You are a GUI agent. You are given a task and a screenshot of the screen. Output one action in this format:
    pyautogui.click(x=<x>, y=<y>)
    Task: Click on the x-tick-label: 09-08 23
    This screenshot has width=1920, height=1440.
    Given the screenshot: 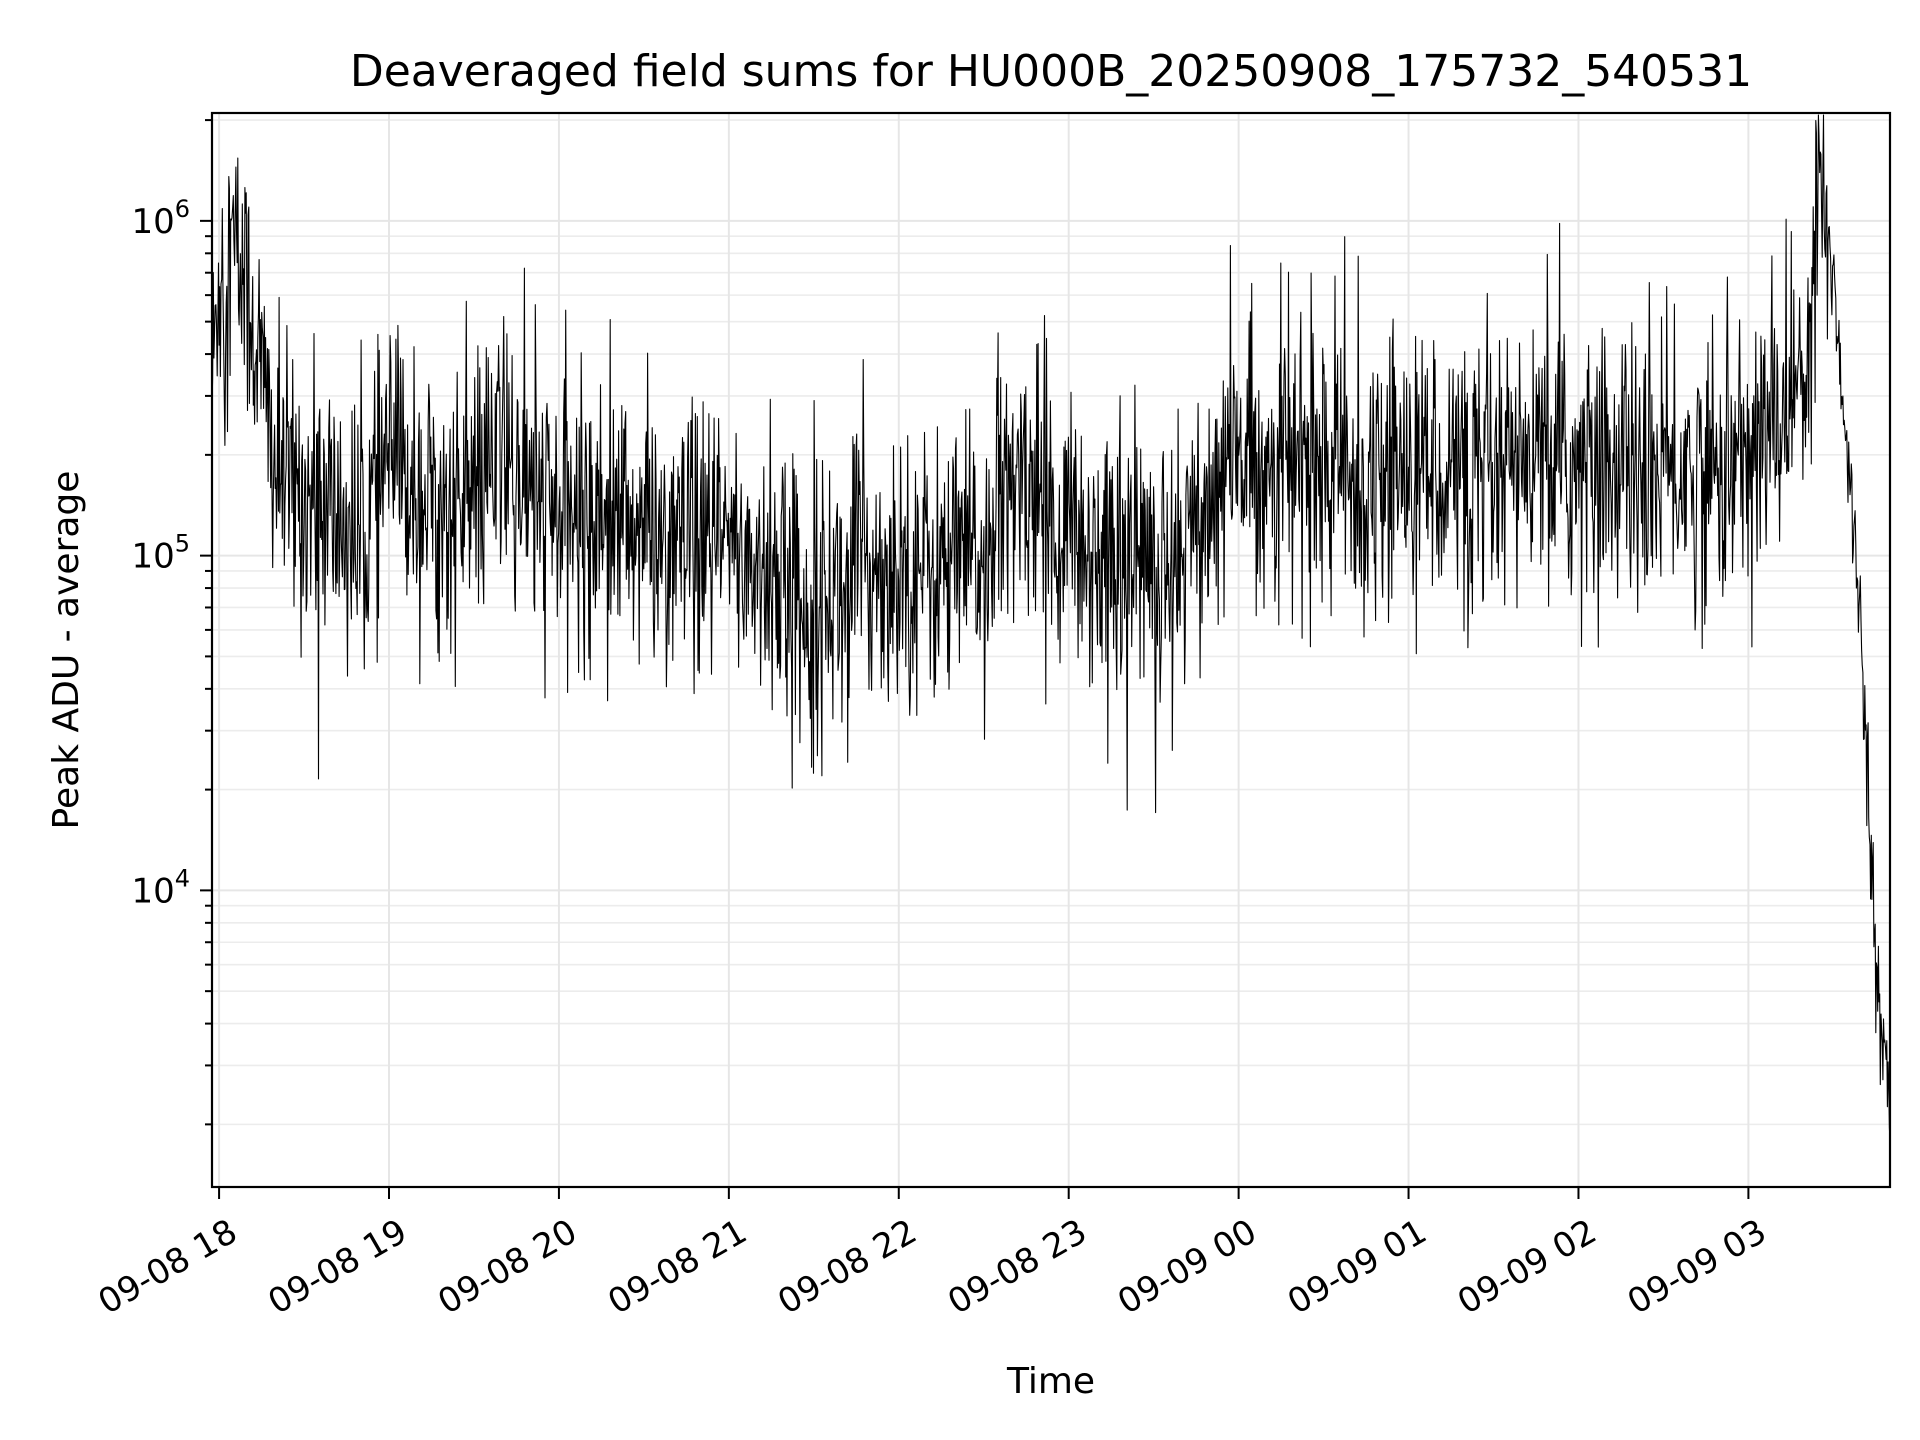 What is the action you would take?
    pyautogui.click(x=1017, y=1267)
    